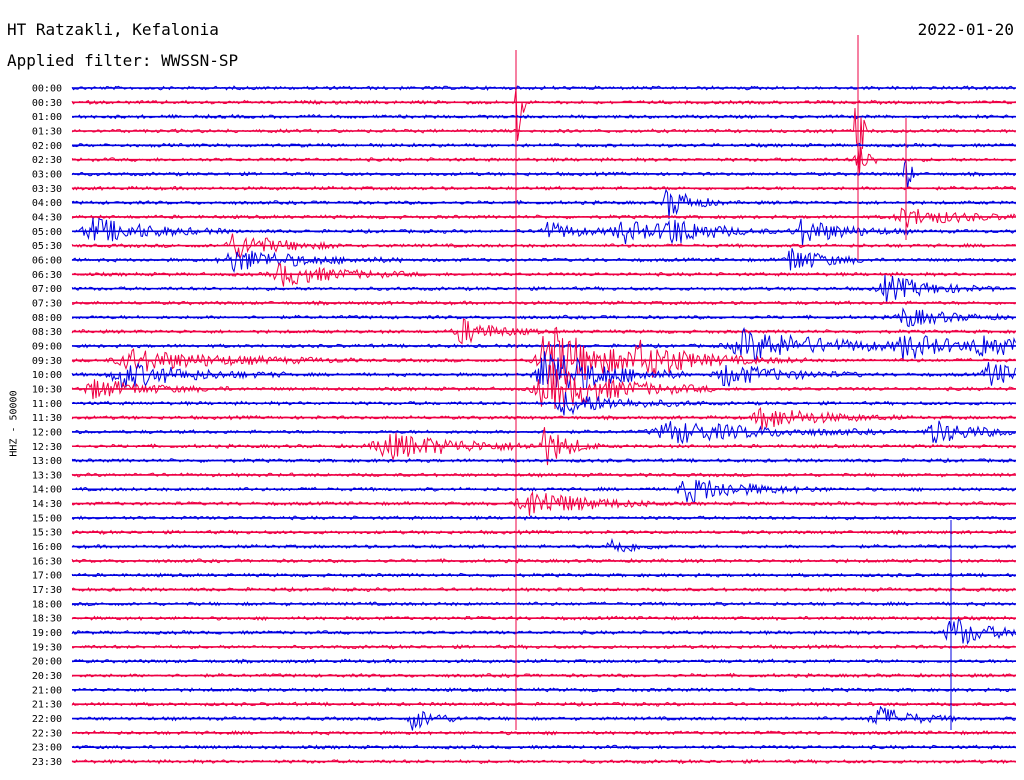  What do you see at coordinates (47, 189) in the screenshot?
I see `time-label: 03:30` at bounding box center [47, 189].